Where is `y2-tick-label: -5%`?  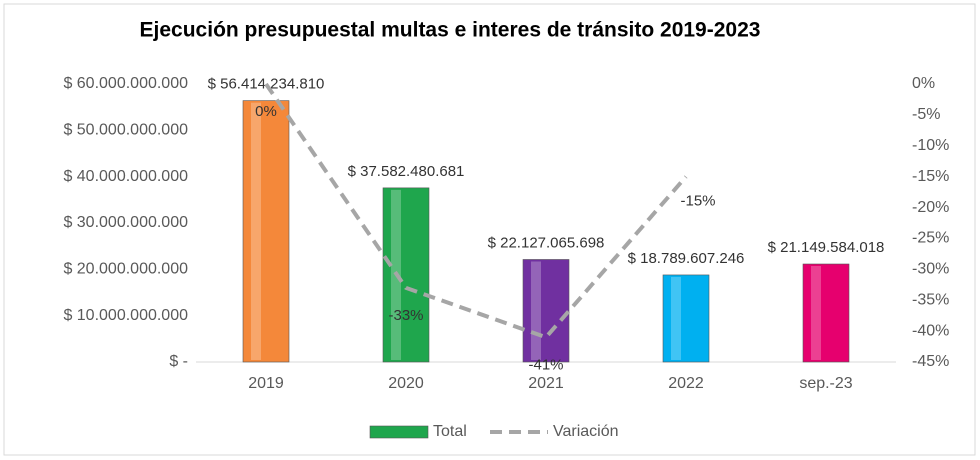
y2-tick-label: -5% is located at coordinates (926, 114).